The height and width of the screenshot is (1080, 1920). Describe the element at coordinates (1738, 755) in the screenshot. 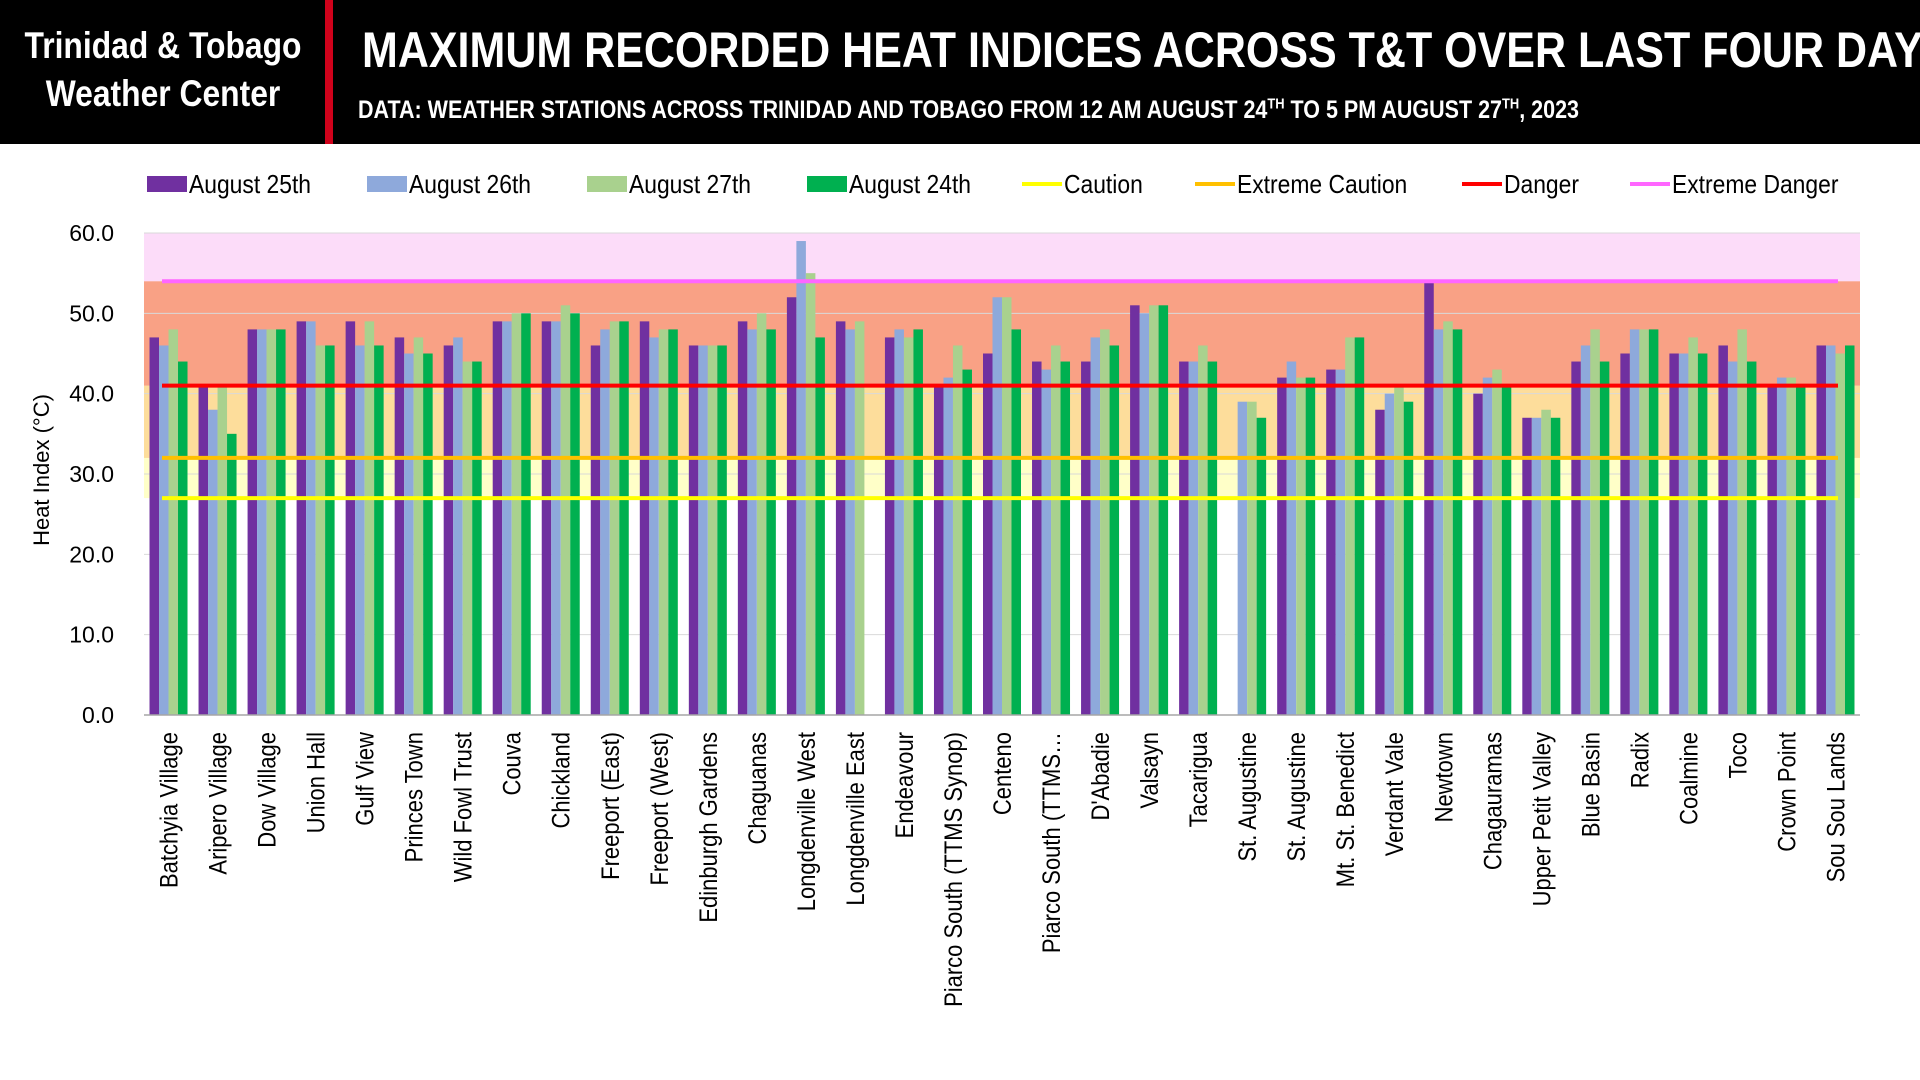

I see `x-tick-label: Toco` at that location.